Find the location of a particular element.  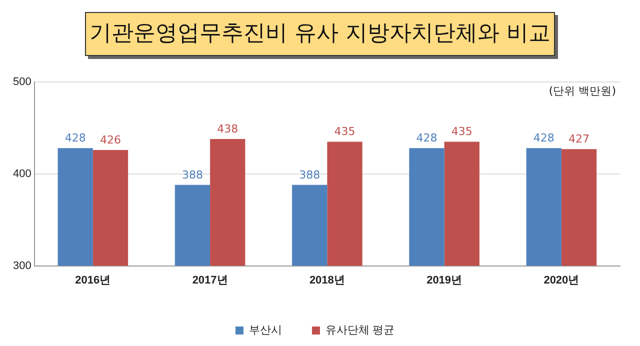

legend-label: 유사단체 평균 is located at coordinates (360, 330).